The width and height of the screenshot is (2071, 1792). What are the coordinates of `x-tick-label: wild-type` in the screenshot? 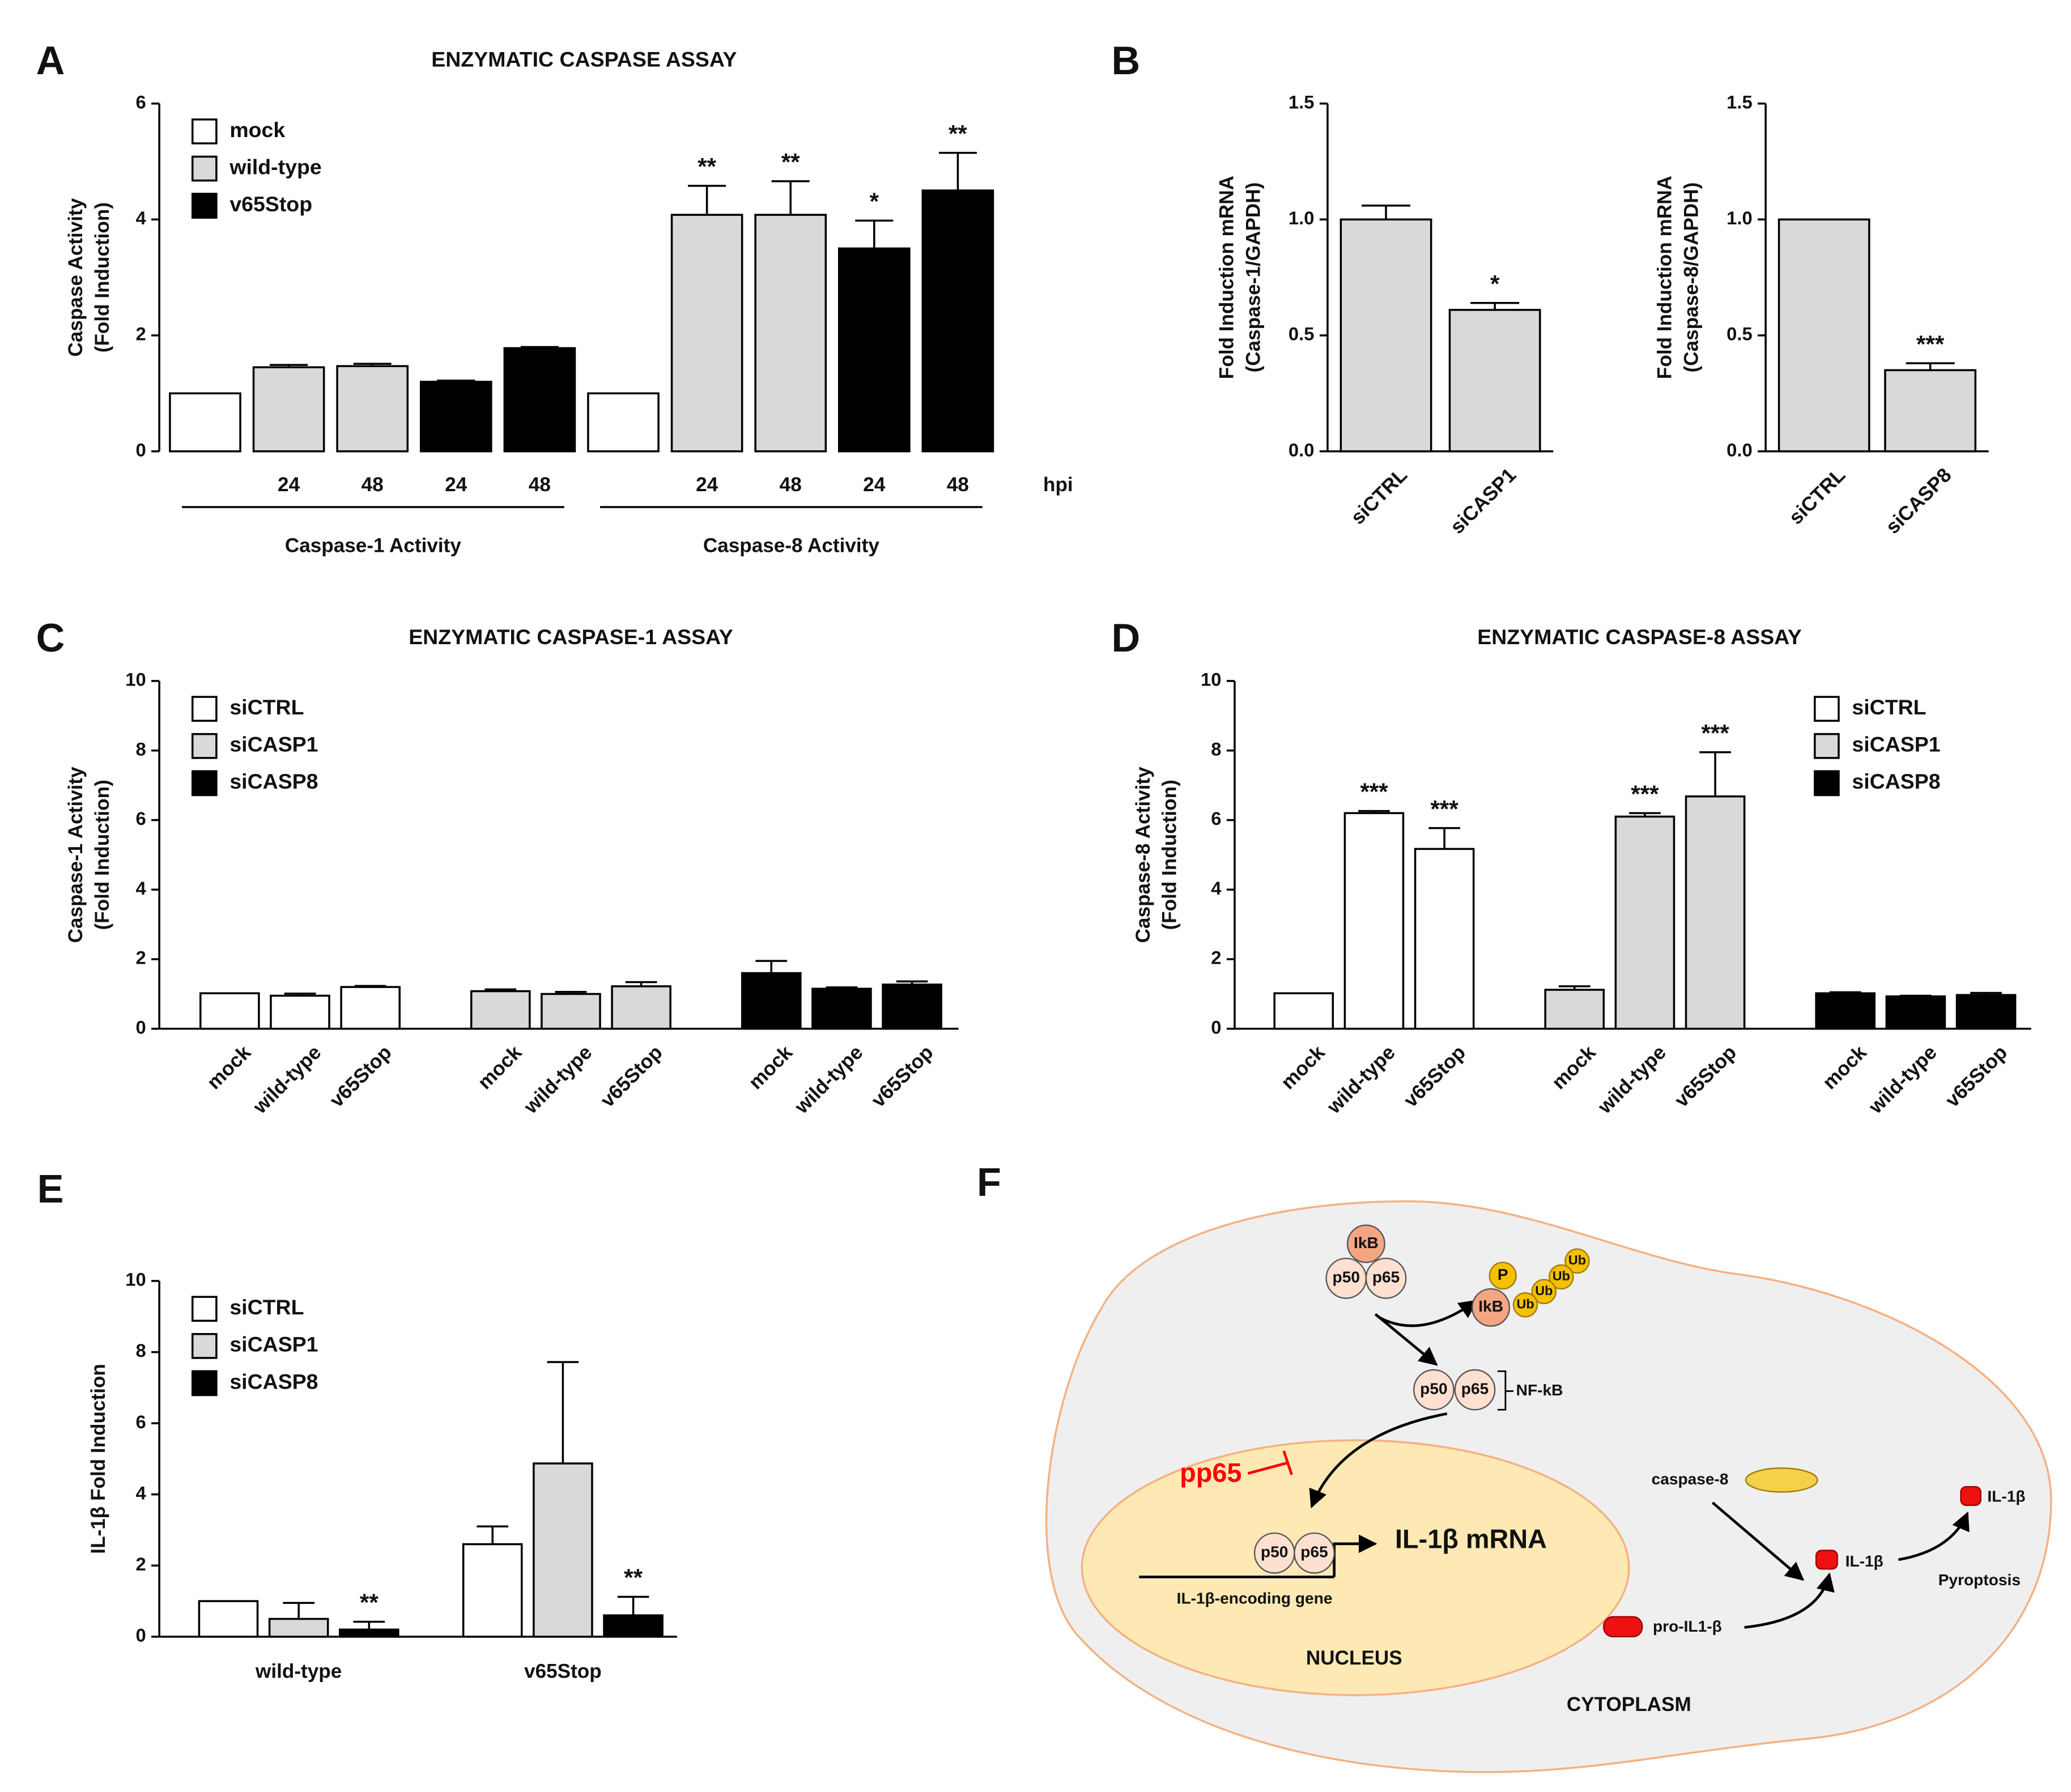 It's located at (298, 1671).